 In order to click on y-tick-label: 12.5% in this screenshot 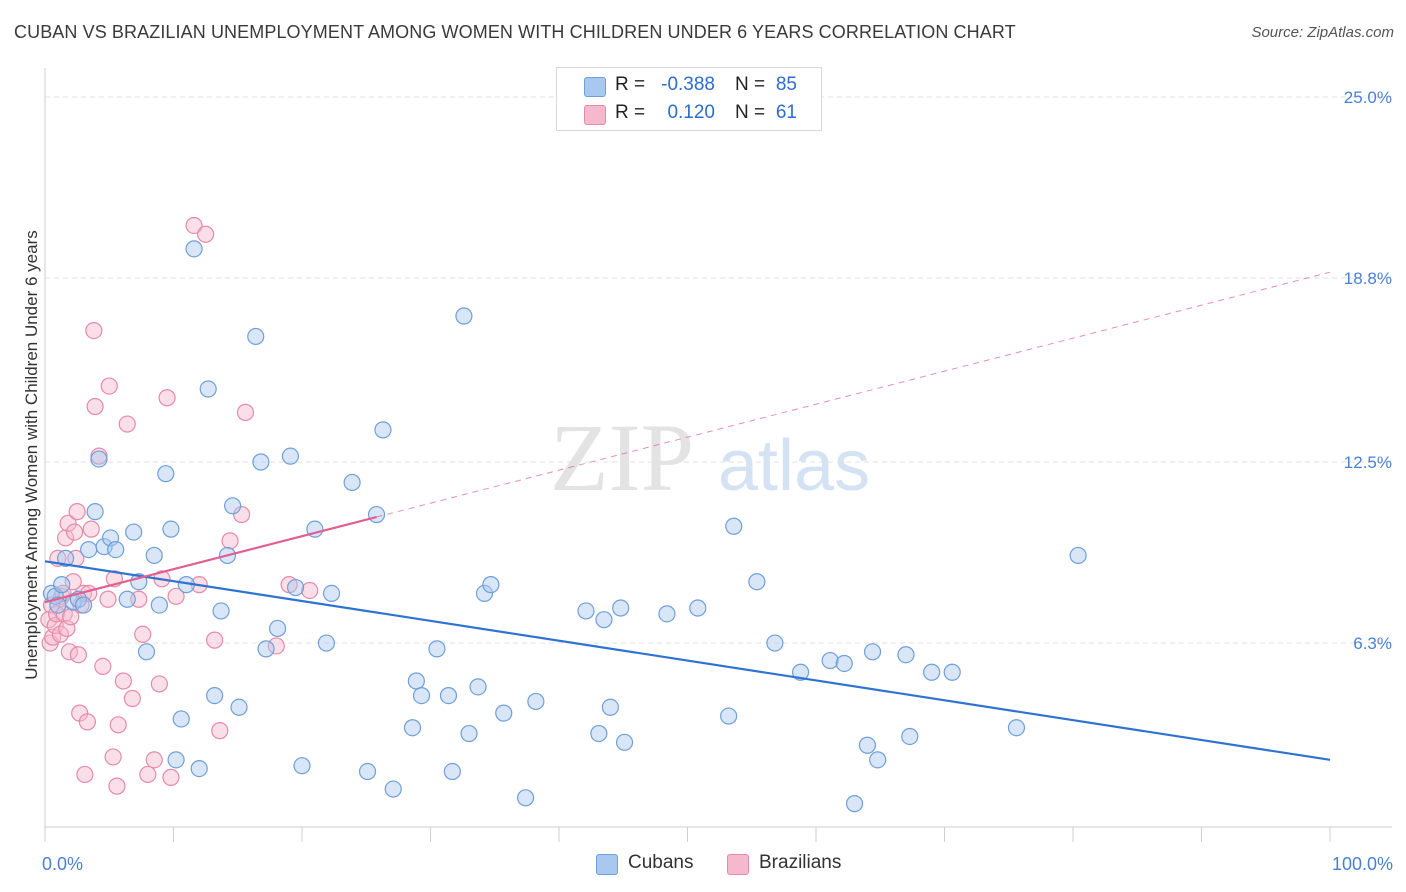, I will do `click(1368, 462)`.